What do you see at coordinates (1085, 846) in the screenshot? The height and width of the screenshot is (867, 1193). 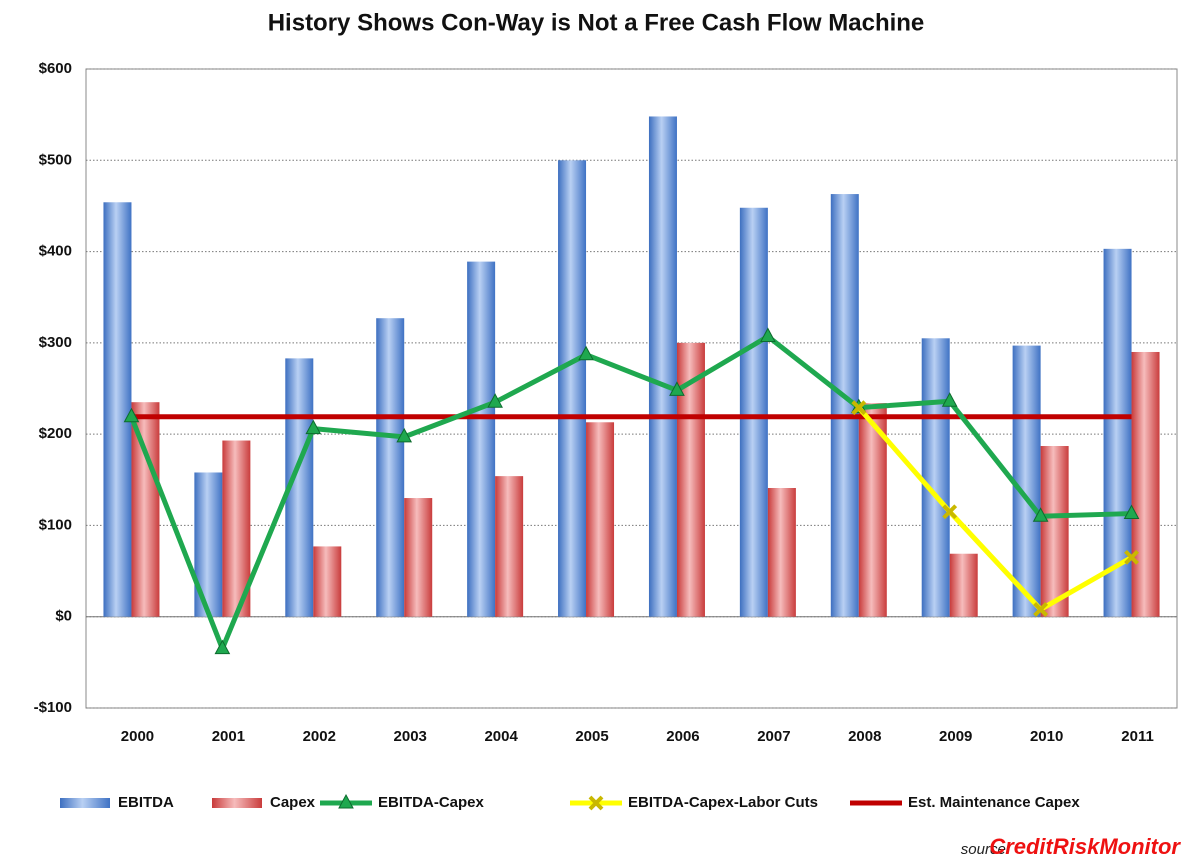 I see `source-name: CreditRiskMonitor` at bounding box center [1085, 846].